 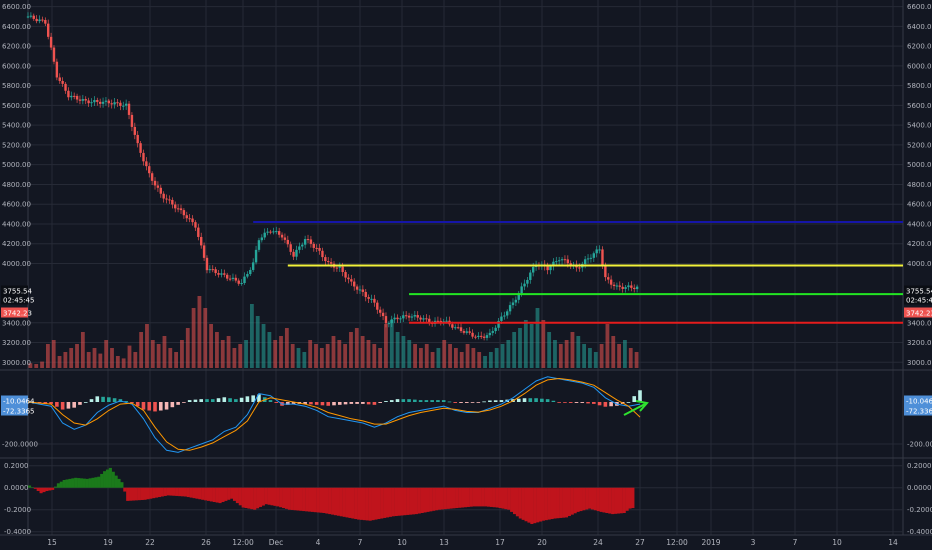 I want to click on price-tick-right: 5200.00, so click(x=919, y=145).